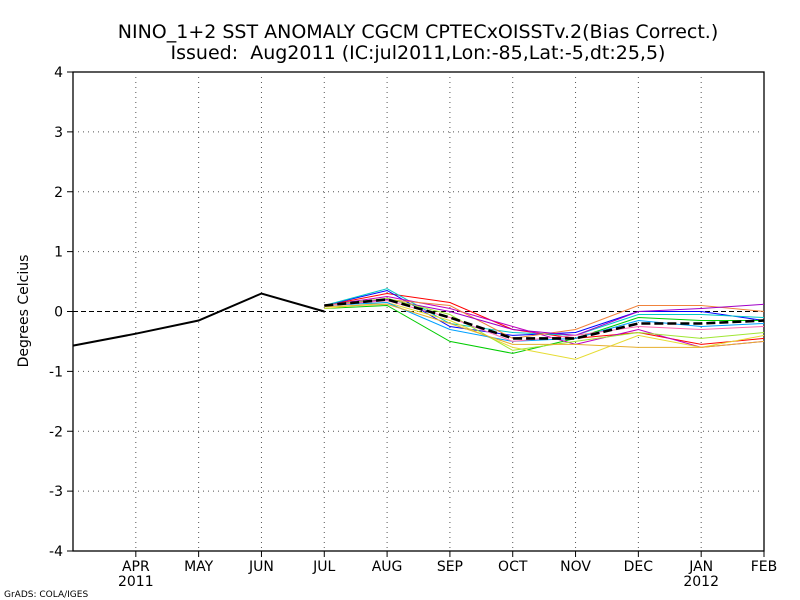 The height and width of the screenshot is (600, 800). I want to click on x-tick-label: DEC, so click(639, 567).